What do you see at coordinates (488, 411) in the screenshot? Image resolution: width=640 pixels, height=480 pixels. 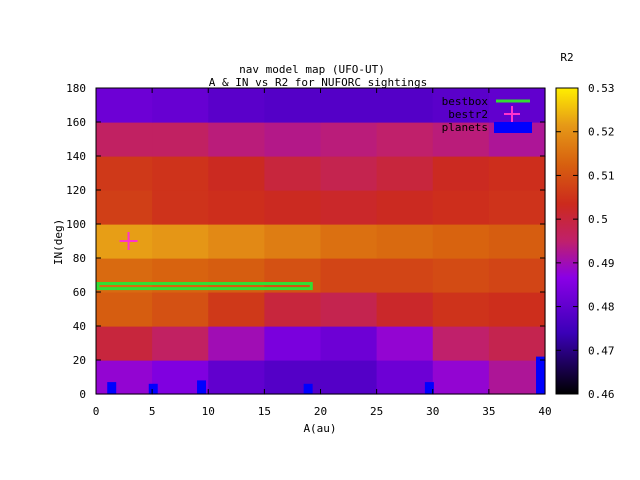 I see `x-tick-label: 35` at bounding box center [488, 411].